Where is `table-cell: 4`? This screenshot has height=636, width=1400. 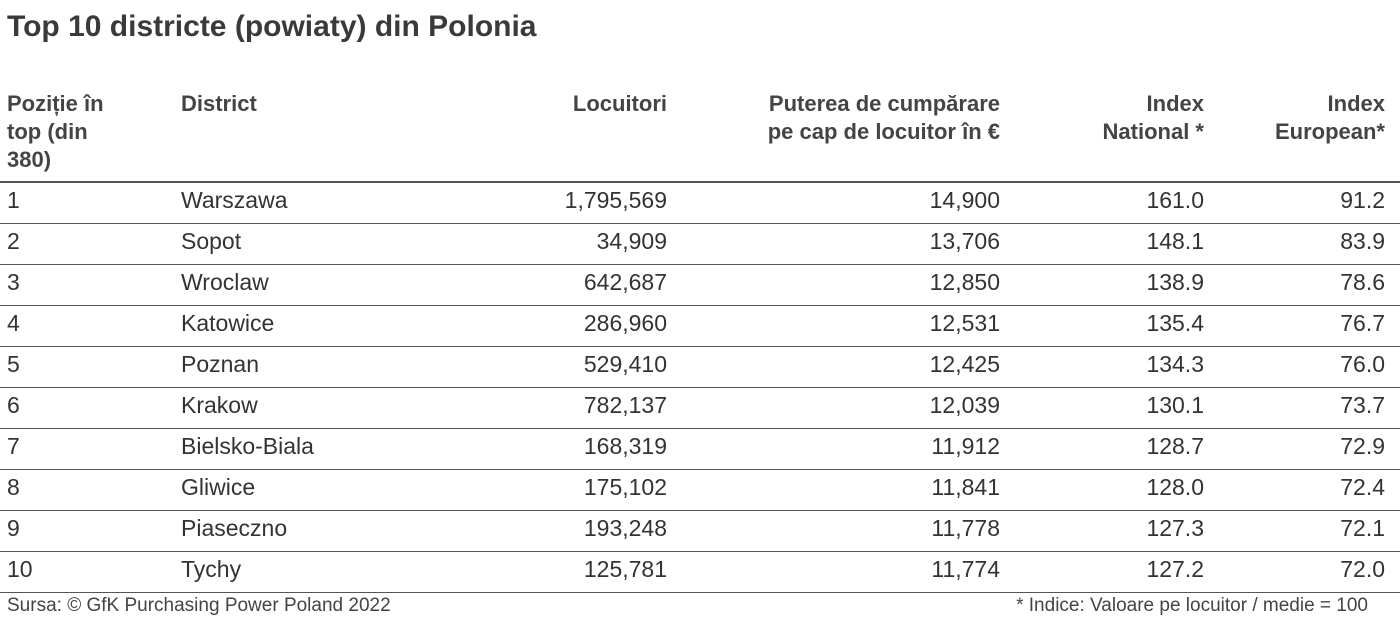 table-cell: 4 is located at coordinates (13, 323).